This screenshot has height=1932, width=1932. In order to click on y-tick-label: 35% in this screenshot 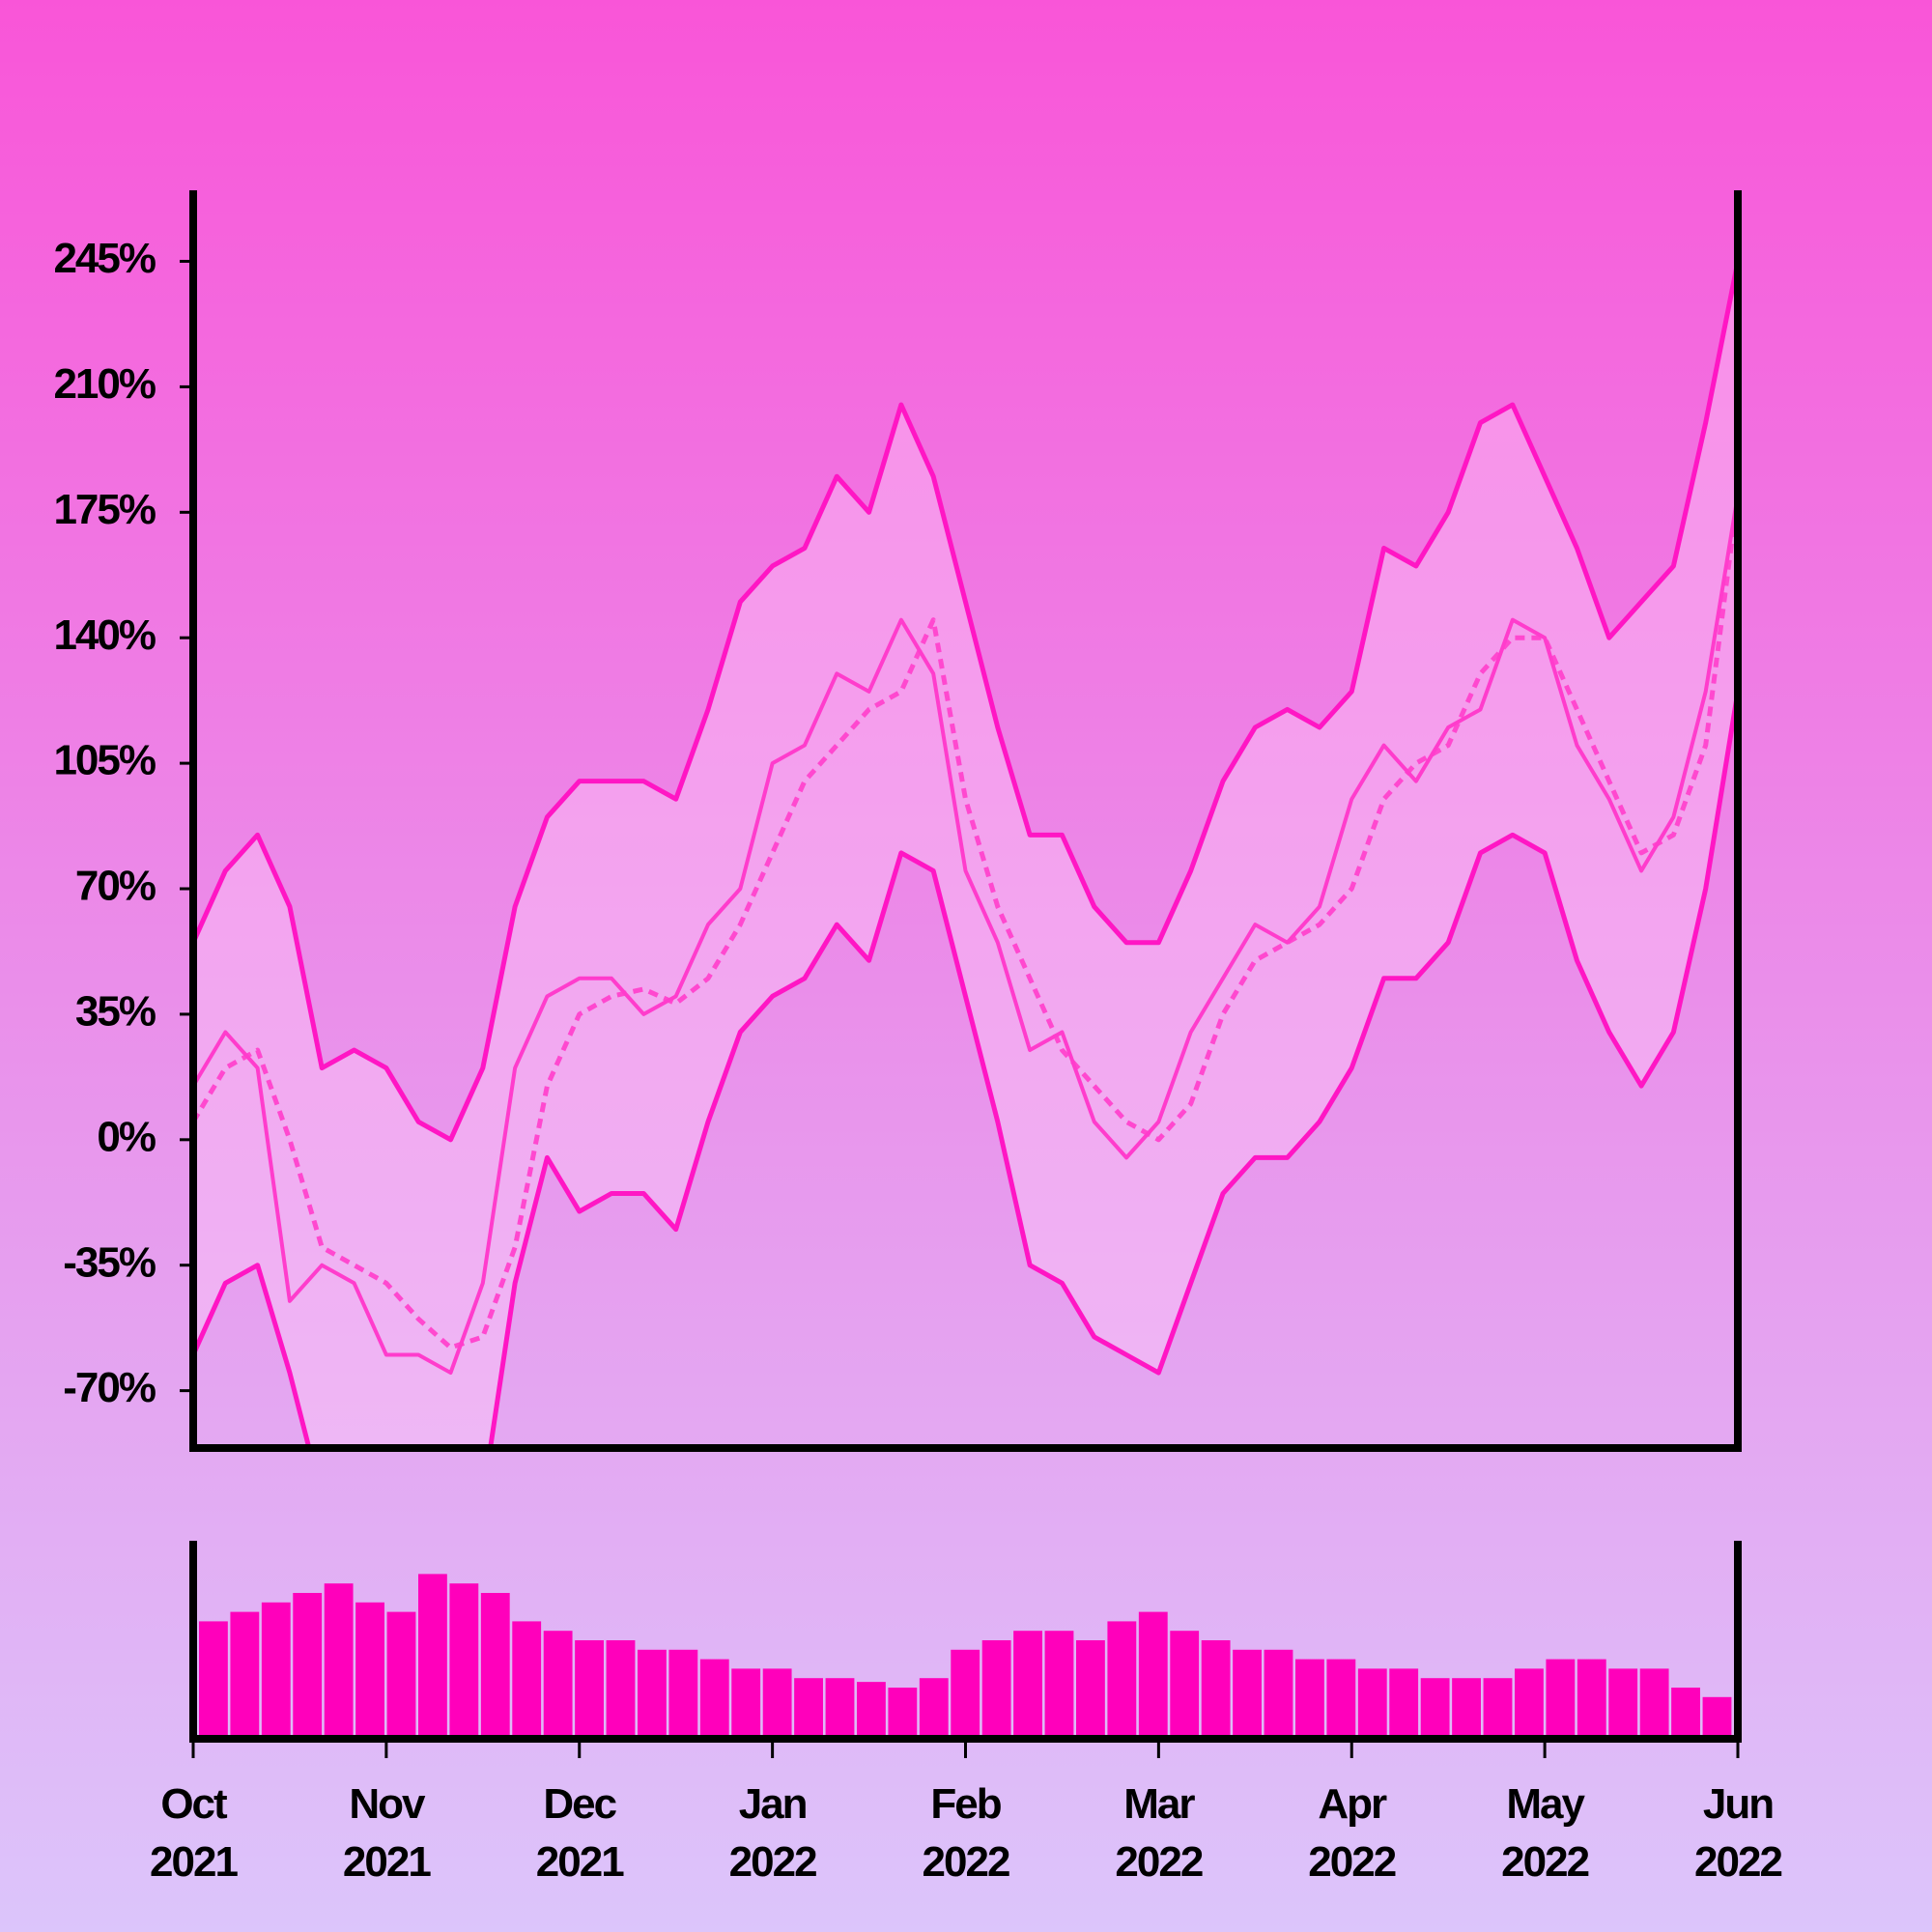, I will do `click(115, 1012)`.